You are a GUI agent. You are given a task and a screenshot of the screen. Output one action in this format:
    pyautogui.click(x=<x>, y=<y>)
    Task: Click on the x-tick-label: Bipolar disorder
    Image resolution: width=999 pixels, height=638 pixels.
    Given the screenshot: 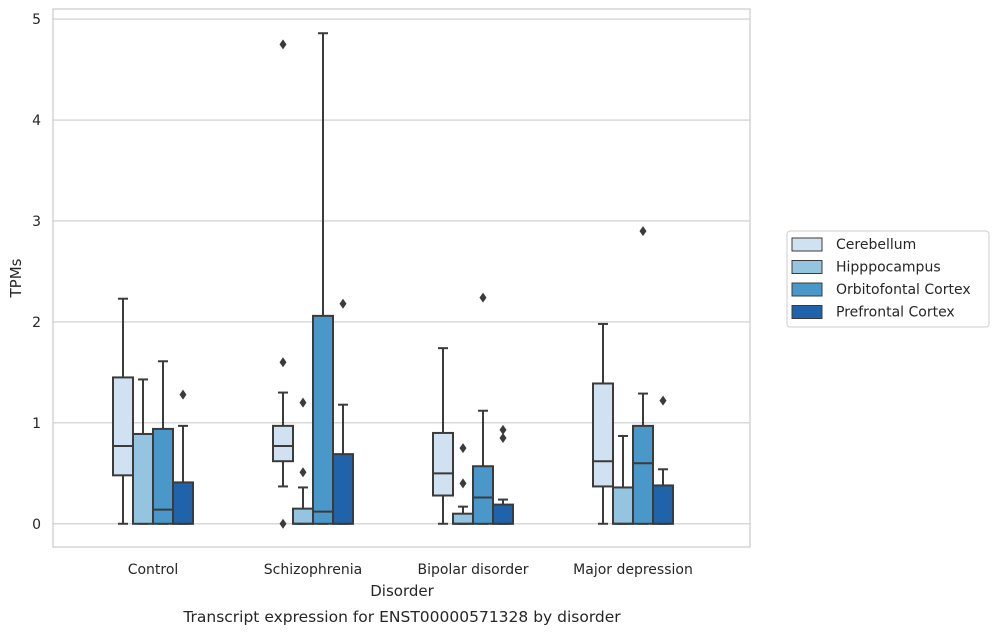 What is the action you would take?
    pyautogui.click(x=472, y=570)
    